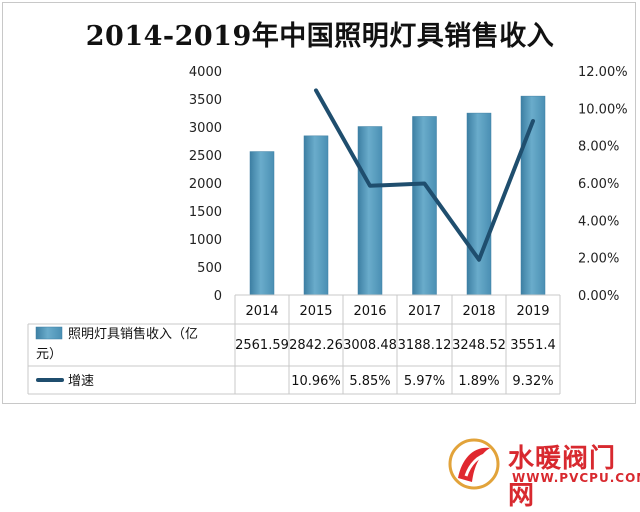 The height and width of the screenshot is (512, 640). Describe the element at coordinates (598, 147) in the screenshot. I see `right-tick-label: 8.00%` at that location.